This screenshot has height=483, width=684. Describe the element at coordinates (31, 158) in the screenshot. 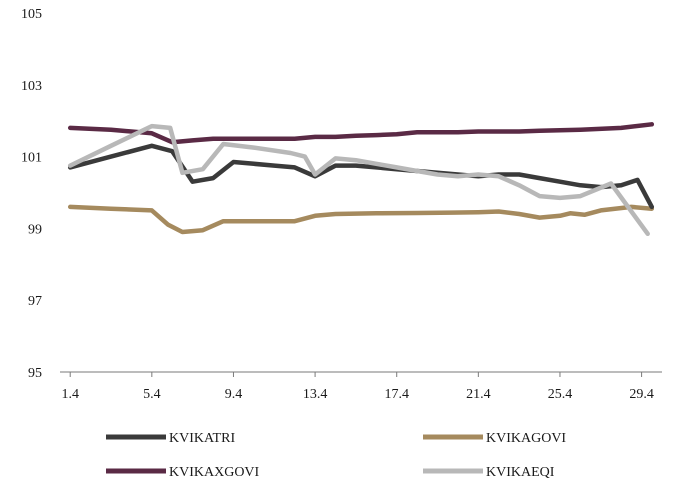

I see `y-tick-label: 101` at that location.